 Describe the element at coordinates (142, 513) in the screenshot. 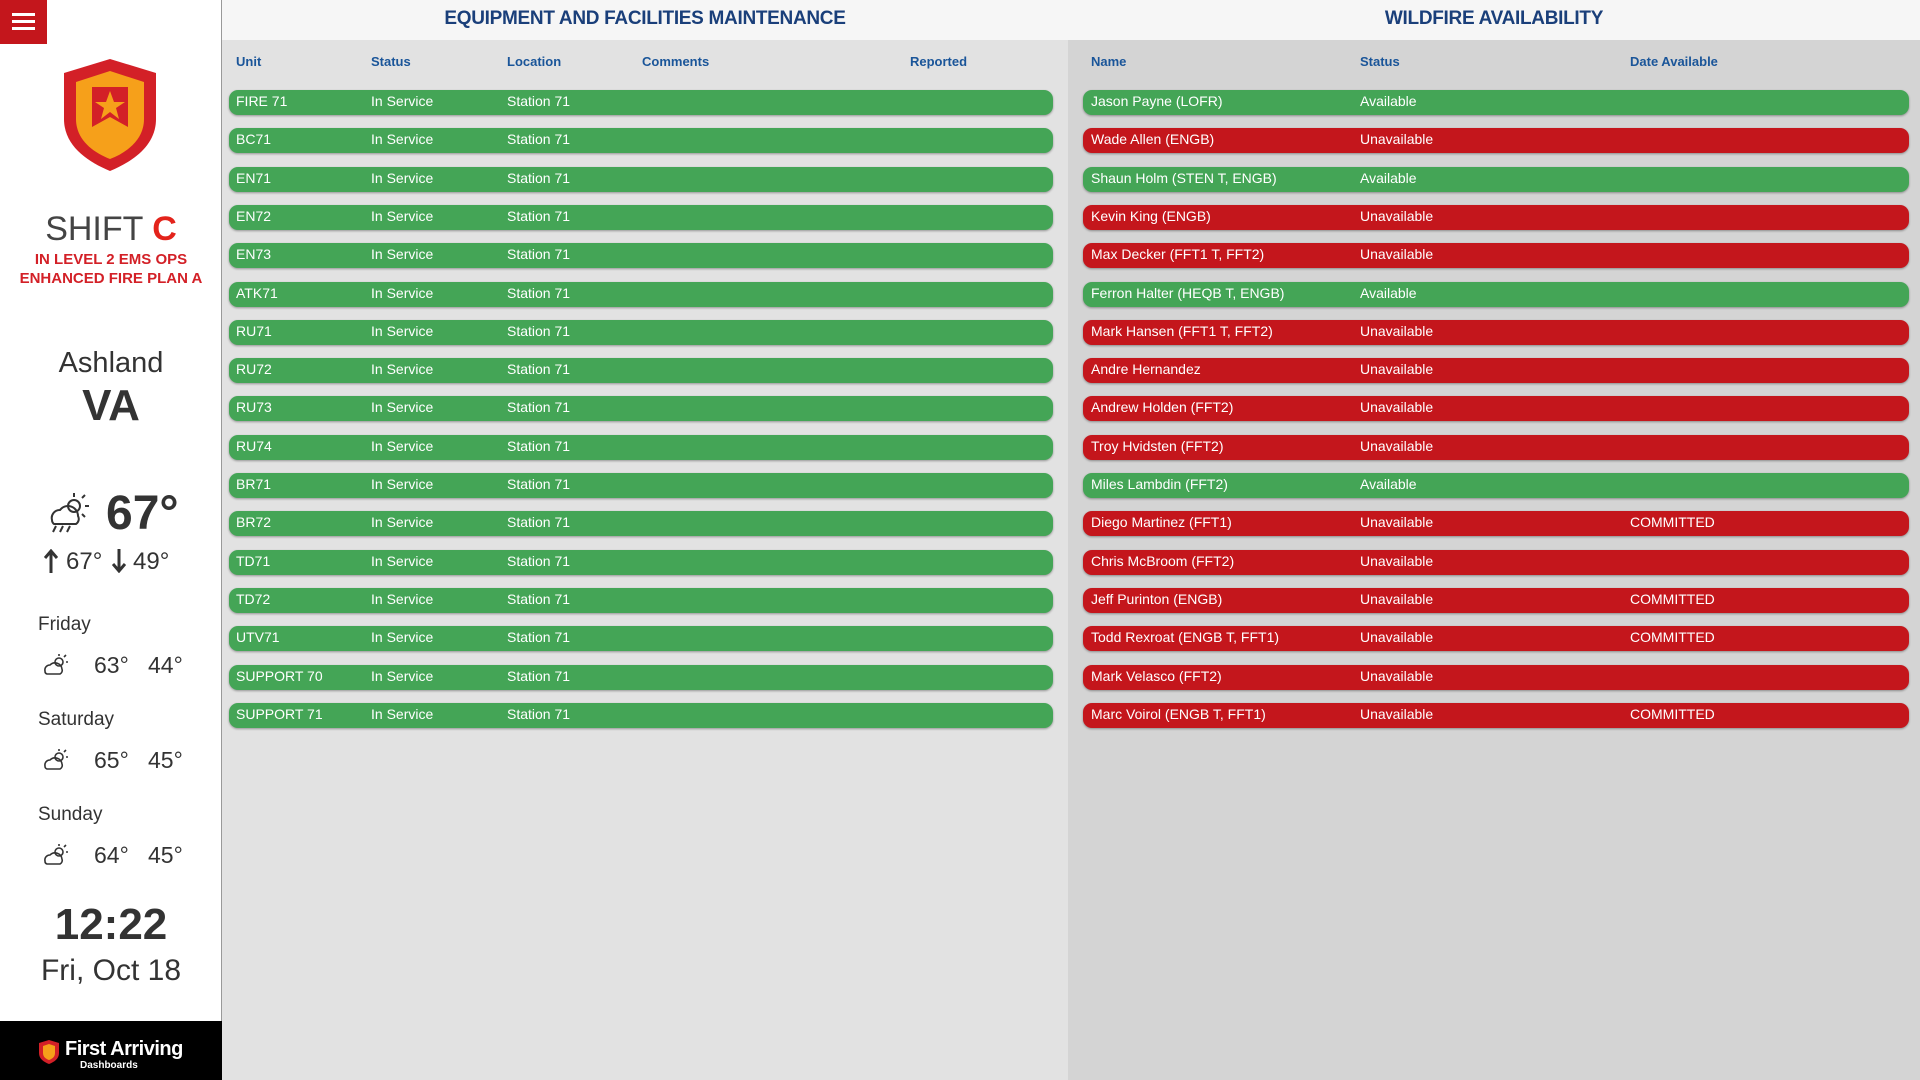

I see `current-temp: 67°` at that location.